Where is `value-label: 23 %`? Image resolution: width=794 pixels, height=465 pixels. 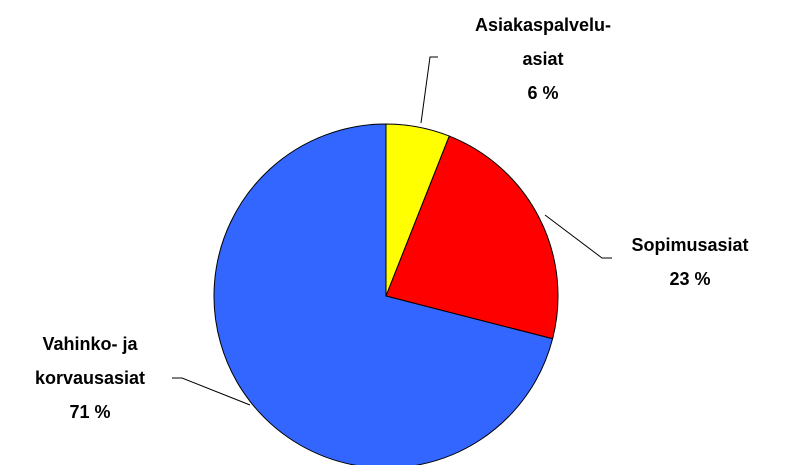
value-label: 23 % is located at coordinates (690, 279).